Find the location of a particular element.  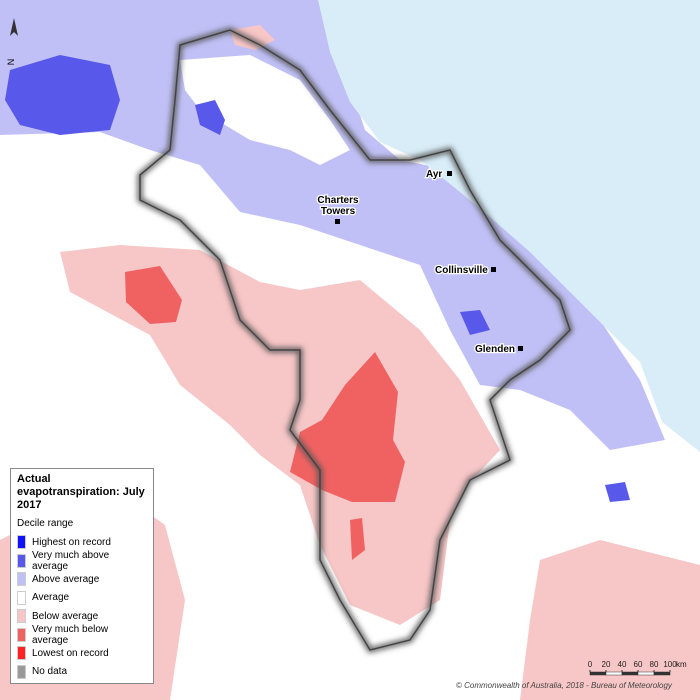

legend-item: No data is located at coordinates (82, 672).